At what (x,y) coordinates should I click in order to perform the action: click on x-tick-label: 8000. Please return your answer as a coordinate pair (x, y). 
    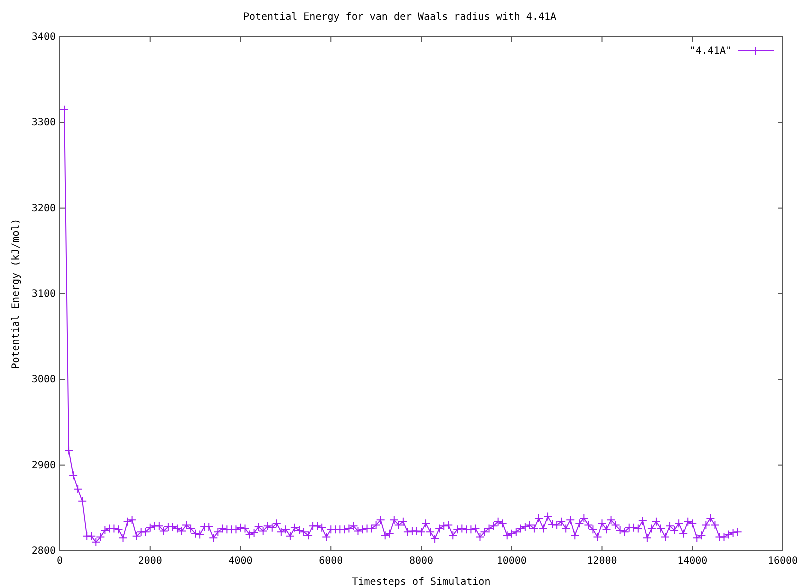
    Looking at the image, I should click on (421, 561).